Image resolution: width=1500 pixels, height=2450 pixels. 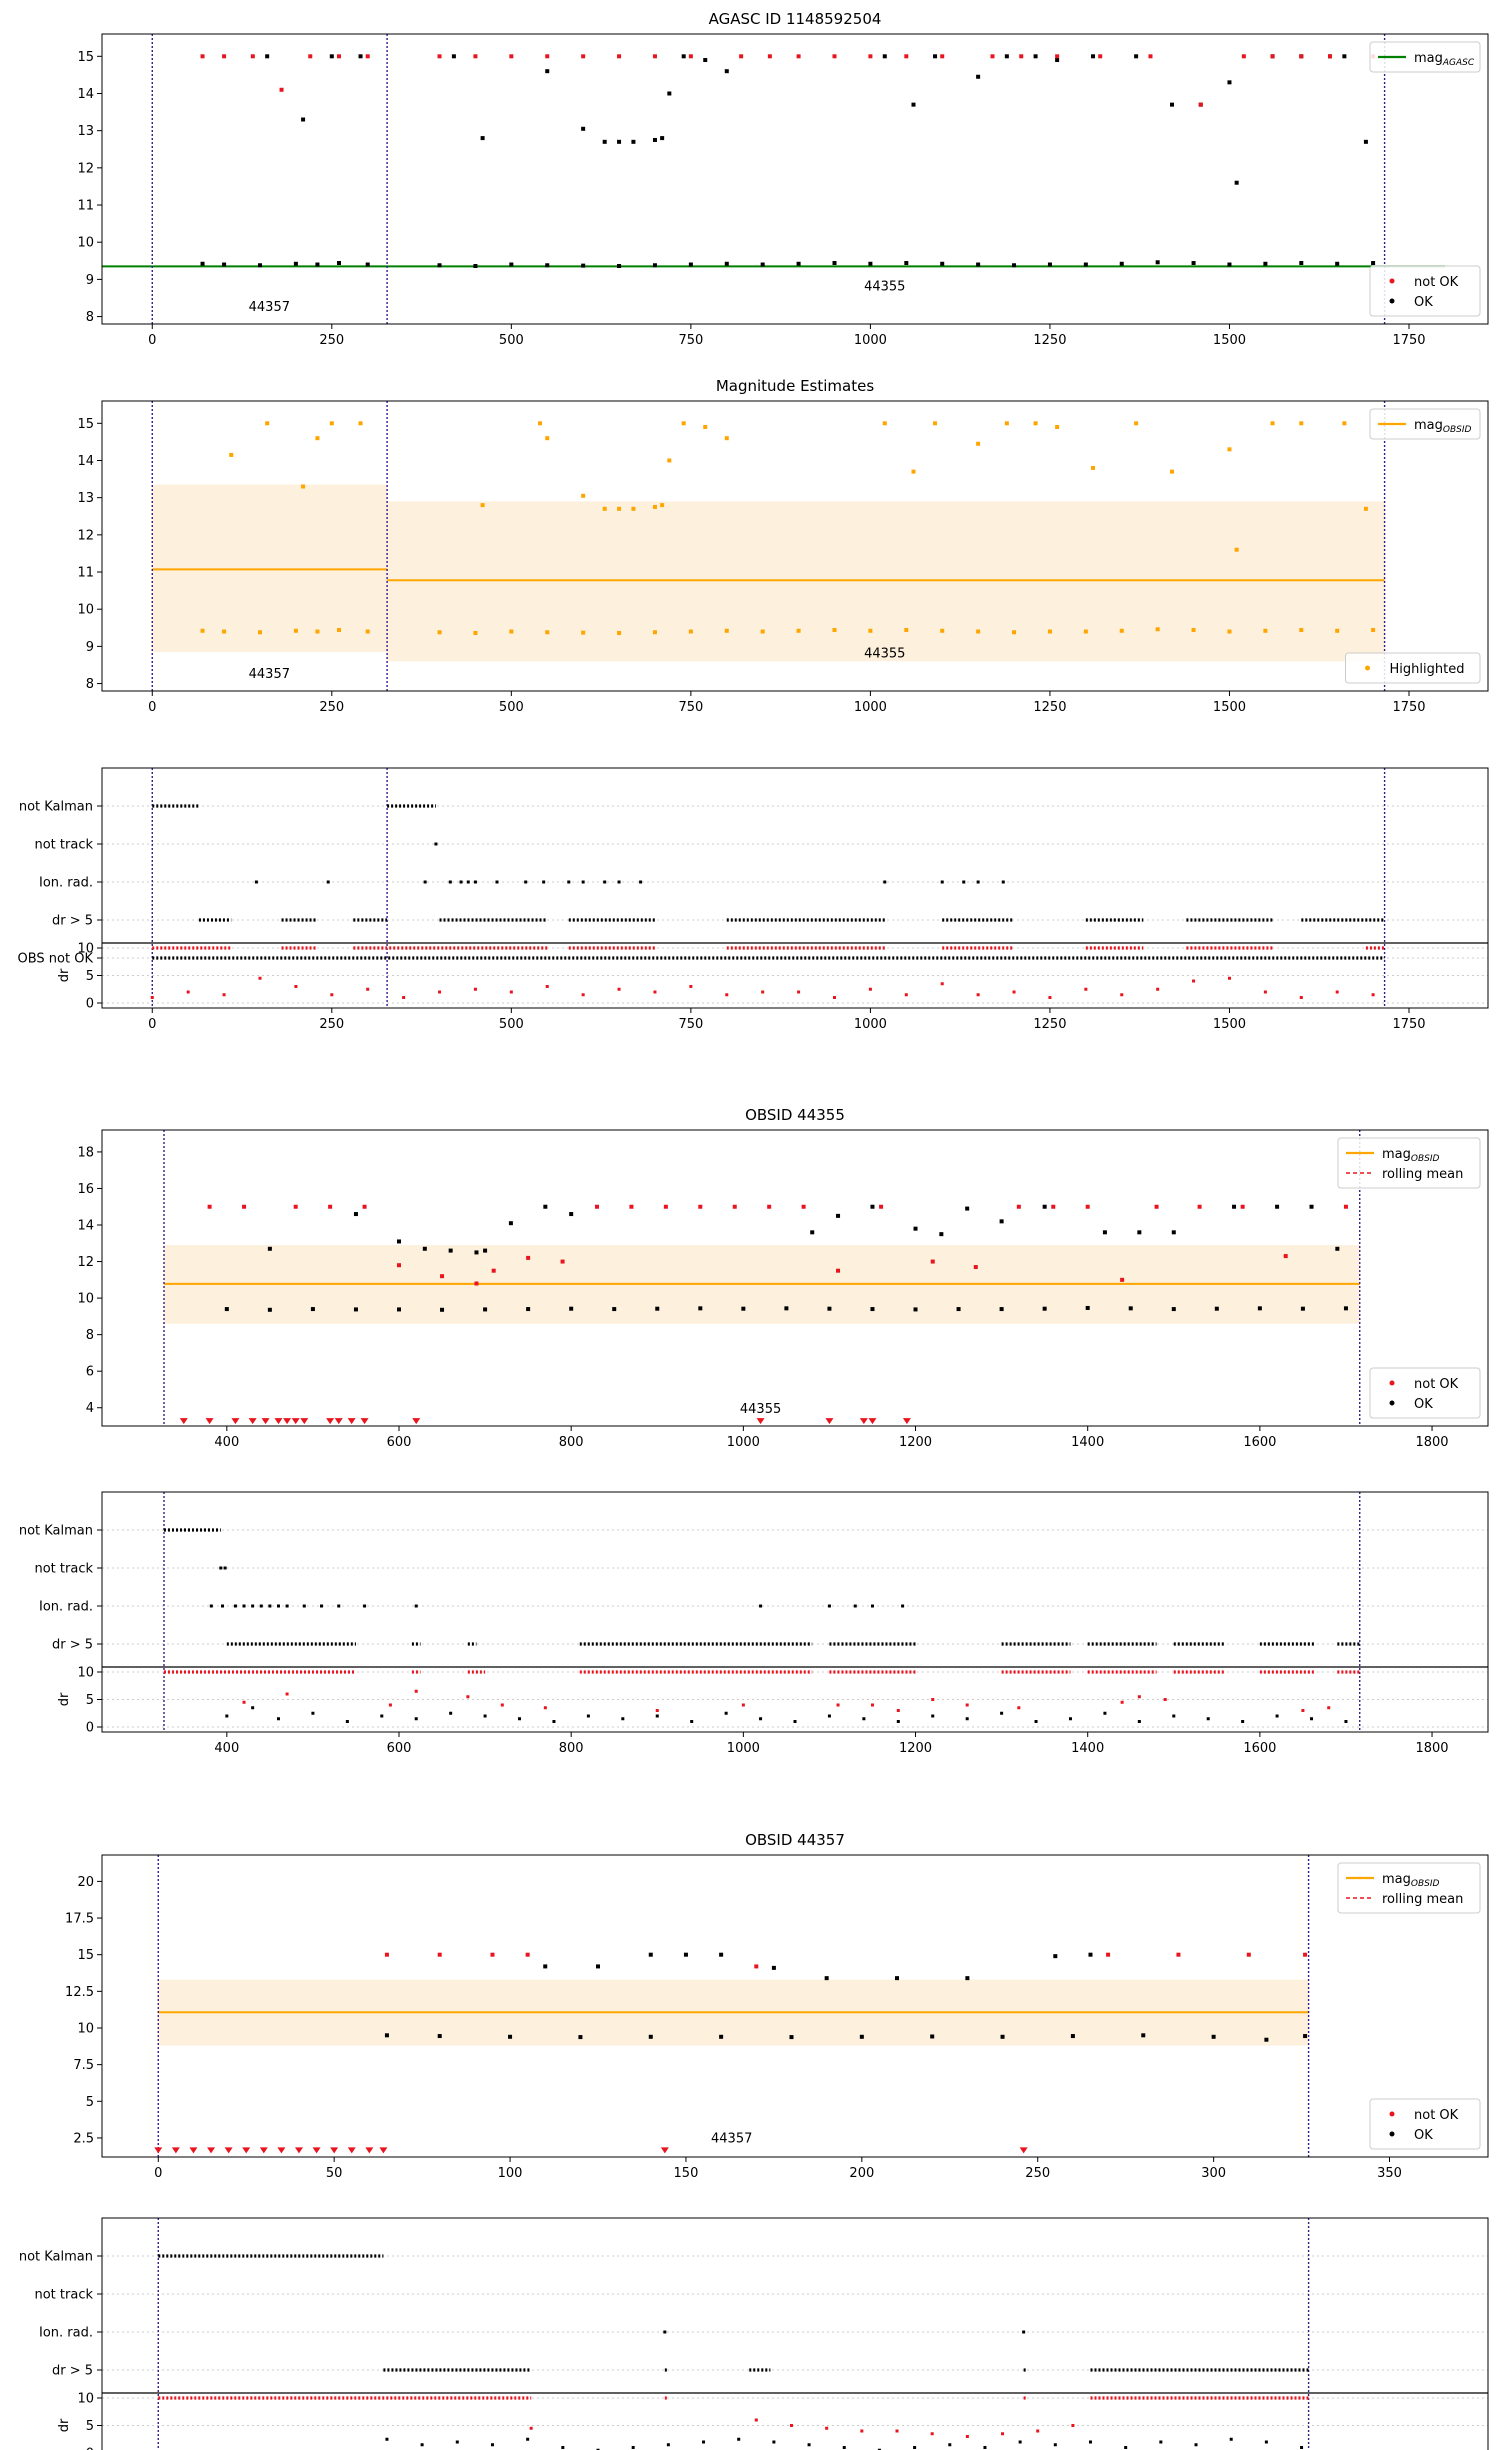 What do you see at coordinates (85, 1152) in the screenshot?
I see `y-tick-label: 18` at bounding box center [85, 1152].